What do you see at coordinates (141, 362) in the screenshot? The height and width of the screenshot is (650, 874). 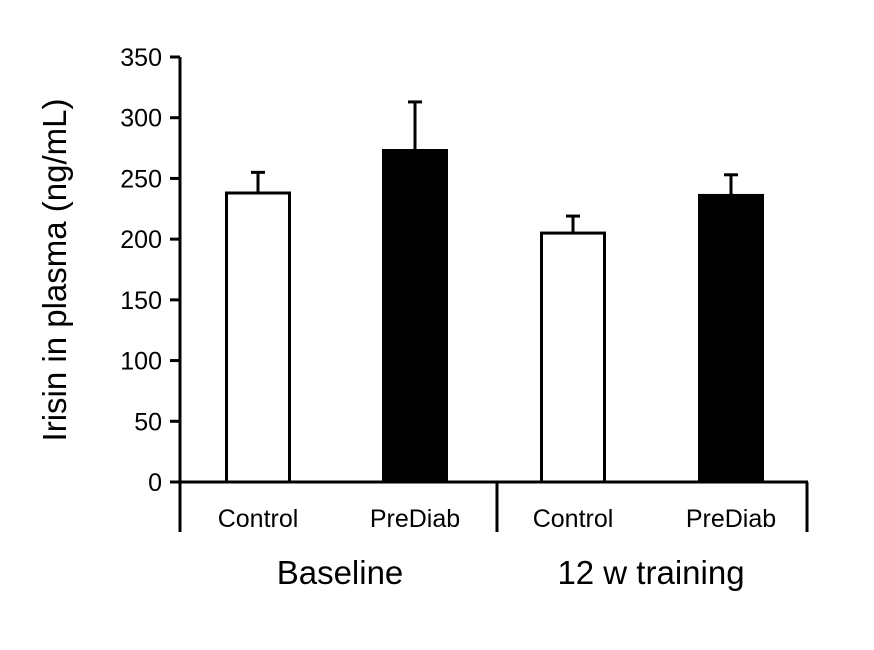 I see `y-tick-label: 100` at bounding box center [141, 362].